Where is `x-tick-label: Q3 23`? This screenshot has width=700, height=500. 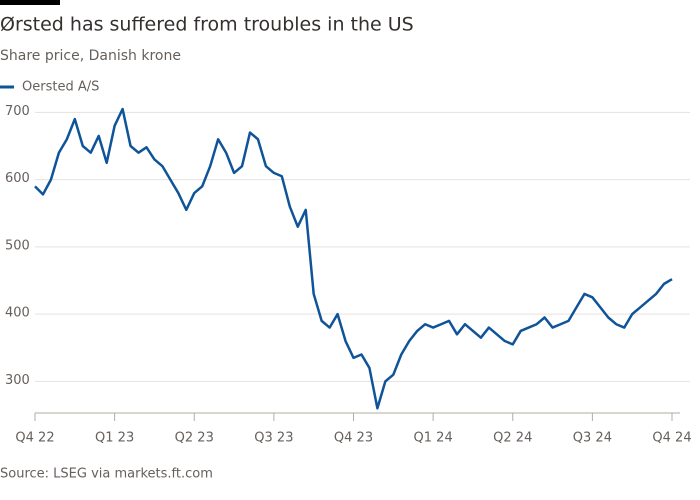
x-tick-label: Q3 23 is located at coordinates (273, 438).